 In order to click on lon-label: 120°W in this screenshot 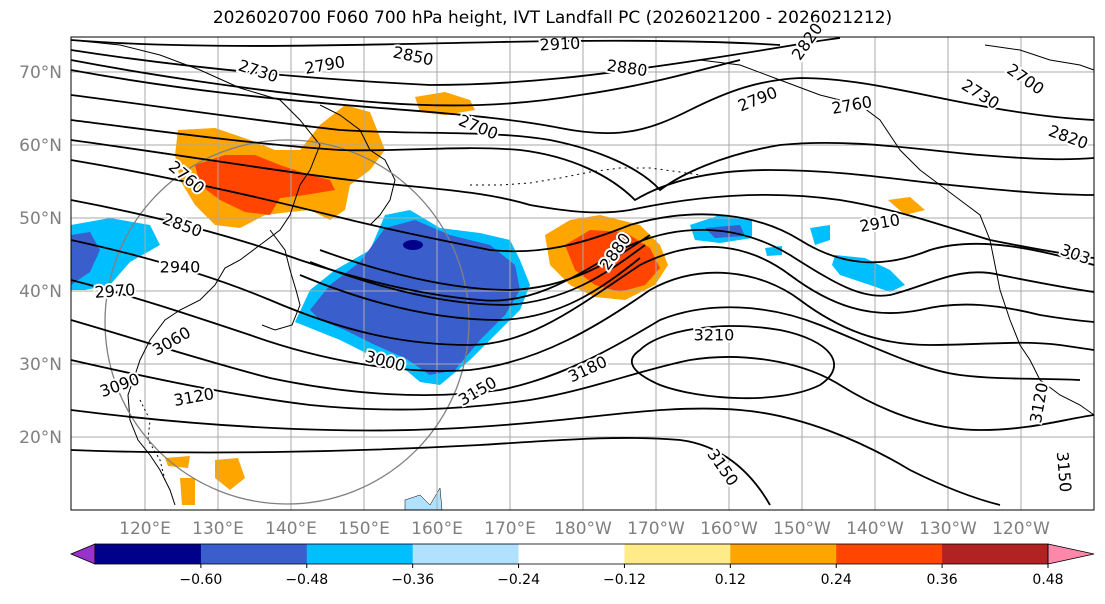, I will do `click(1021, 529)`.